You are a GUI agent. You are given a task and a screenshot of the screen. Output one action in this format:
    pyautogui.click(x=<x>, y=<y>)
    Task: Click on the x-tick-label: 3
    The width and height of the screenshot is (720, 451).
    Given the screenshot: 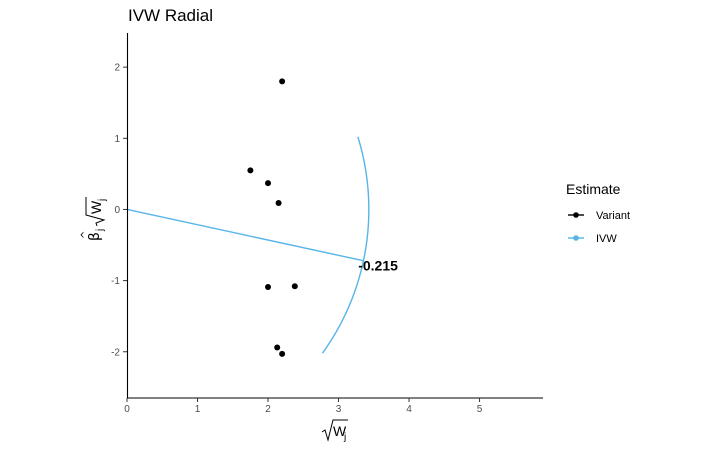 What is the action you would take?
    pyautogui.click(x=339, y=409)
    